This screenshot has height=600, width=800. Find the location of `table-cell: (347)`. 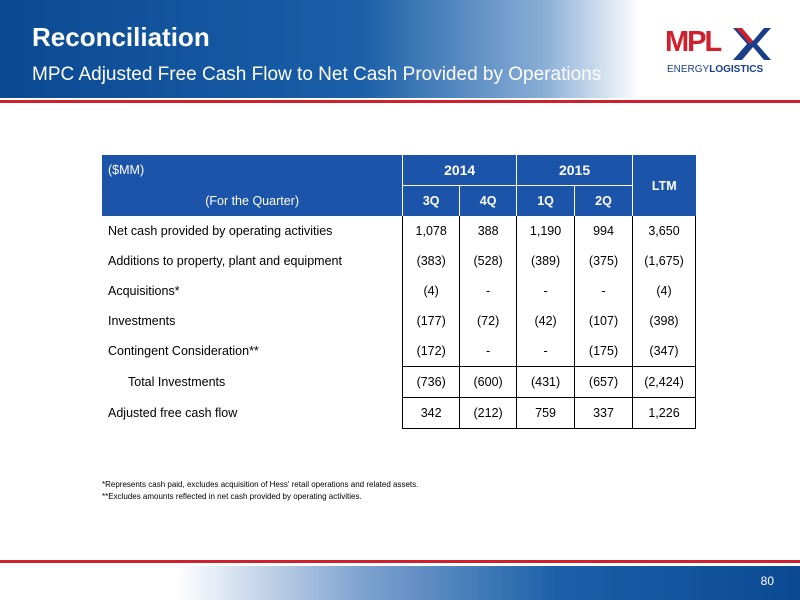

table-cell: (347) is located at coordinates (664, 351).